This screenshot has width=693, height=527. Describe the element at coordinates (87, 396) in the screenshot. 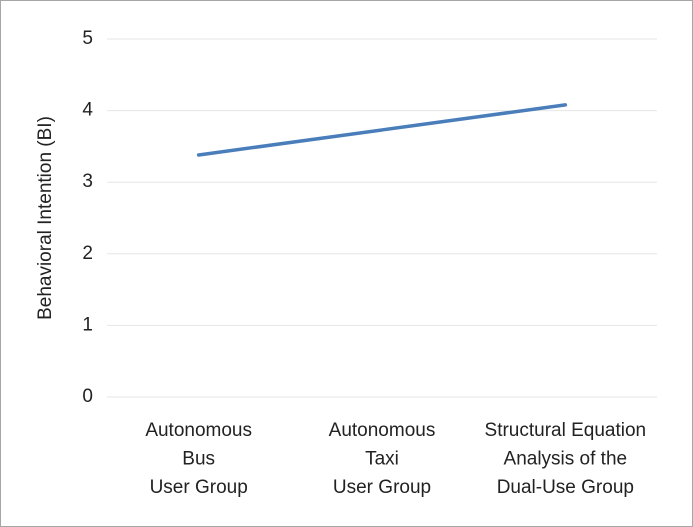

I see `y-tick-label: 0` at that location.